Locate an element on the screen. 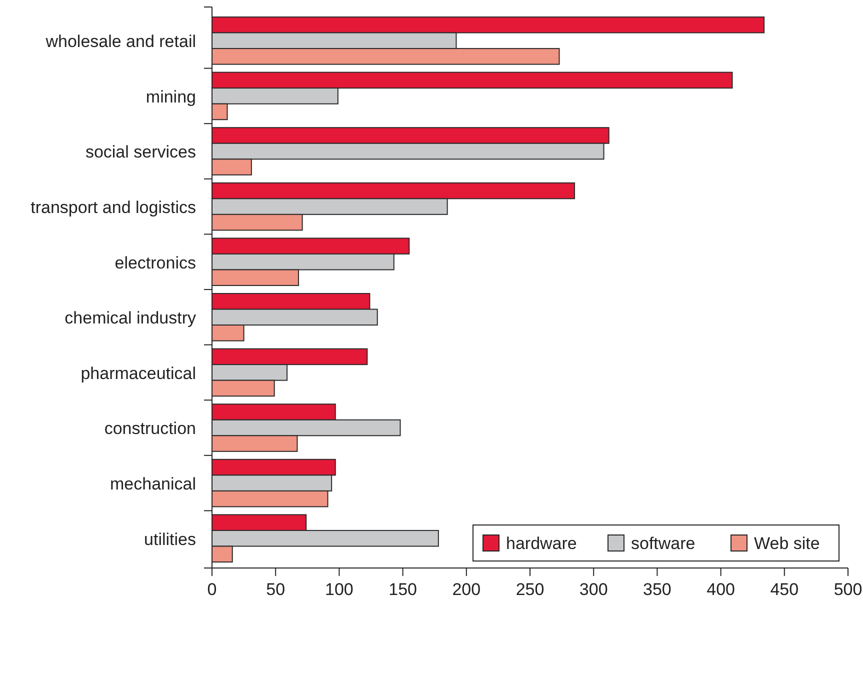  legend-label: software is located at coordinates (663, 543).